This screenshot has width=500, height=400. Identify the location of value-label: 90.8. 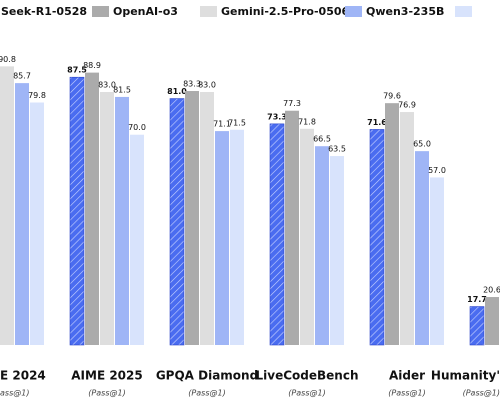
(8, 59).